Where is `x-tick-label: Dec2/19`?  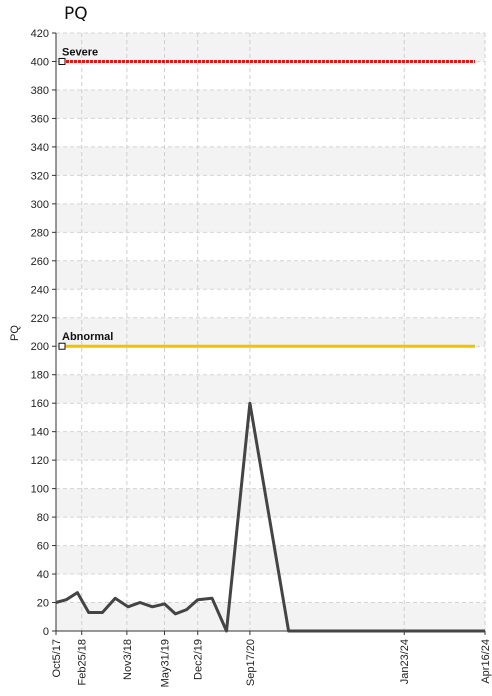
x-tick-label: Dec2/19 is located at coordinates (199, 659).